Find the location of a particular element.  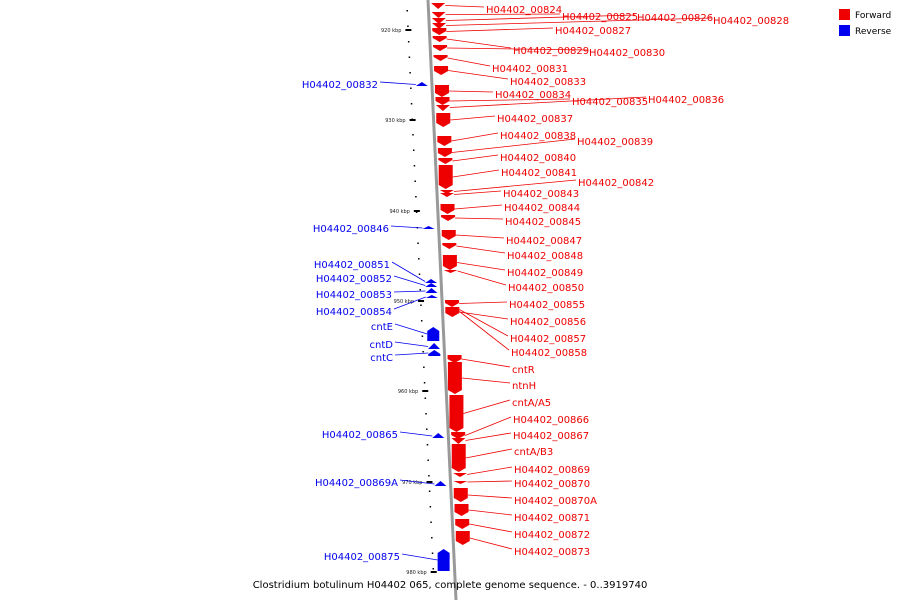

forward-gene-label: H04402_00850 is located at coordinates (546, 288).